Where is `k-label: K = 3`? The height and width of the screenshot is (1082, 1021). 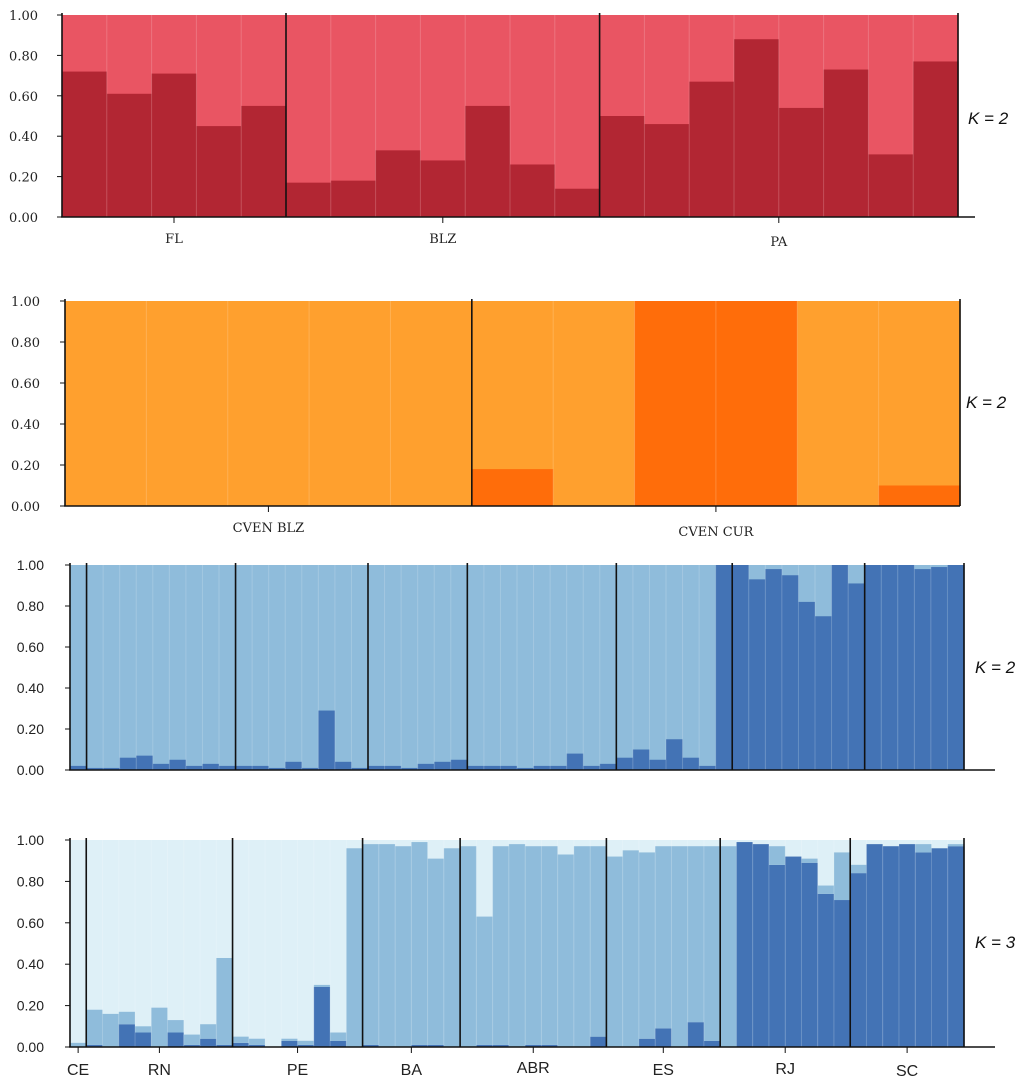 k-label: K = 3 is located at coordinates (995, 942).